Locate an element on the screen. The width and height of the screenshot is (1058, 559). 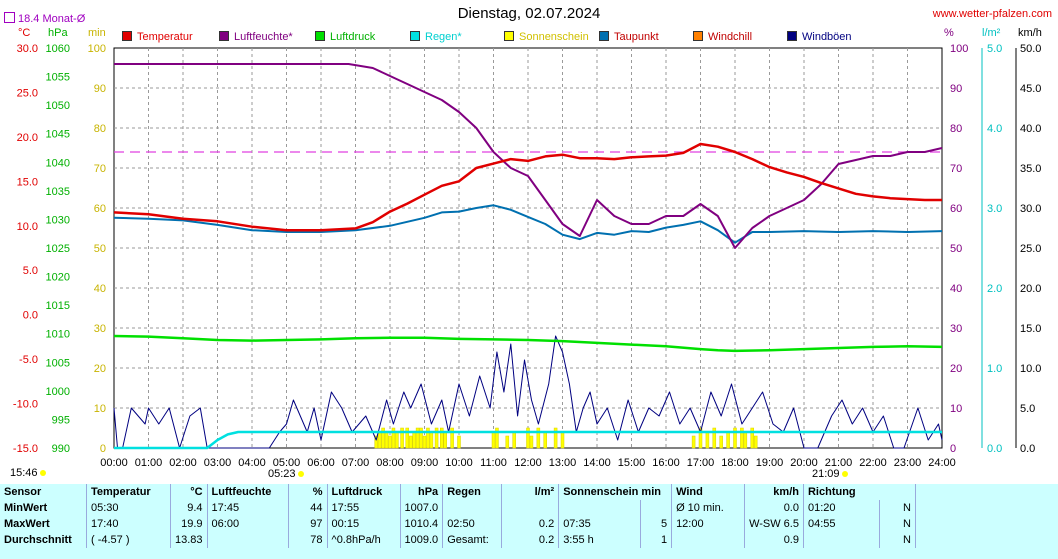
legend-item: Sonnenschein is located at coordinates (546, 37).